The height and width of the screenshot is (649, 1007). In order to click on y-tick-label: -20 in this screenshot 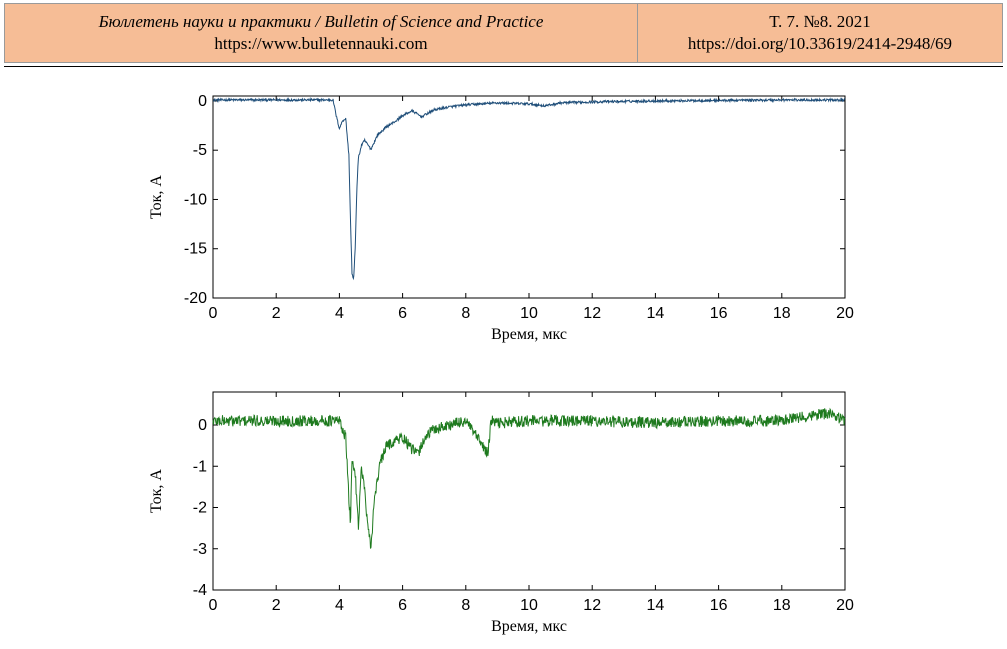, I will do `click(195, 298)`.